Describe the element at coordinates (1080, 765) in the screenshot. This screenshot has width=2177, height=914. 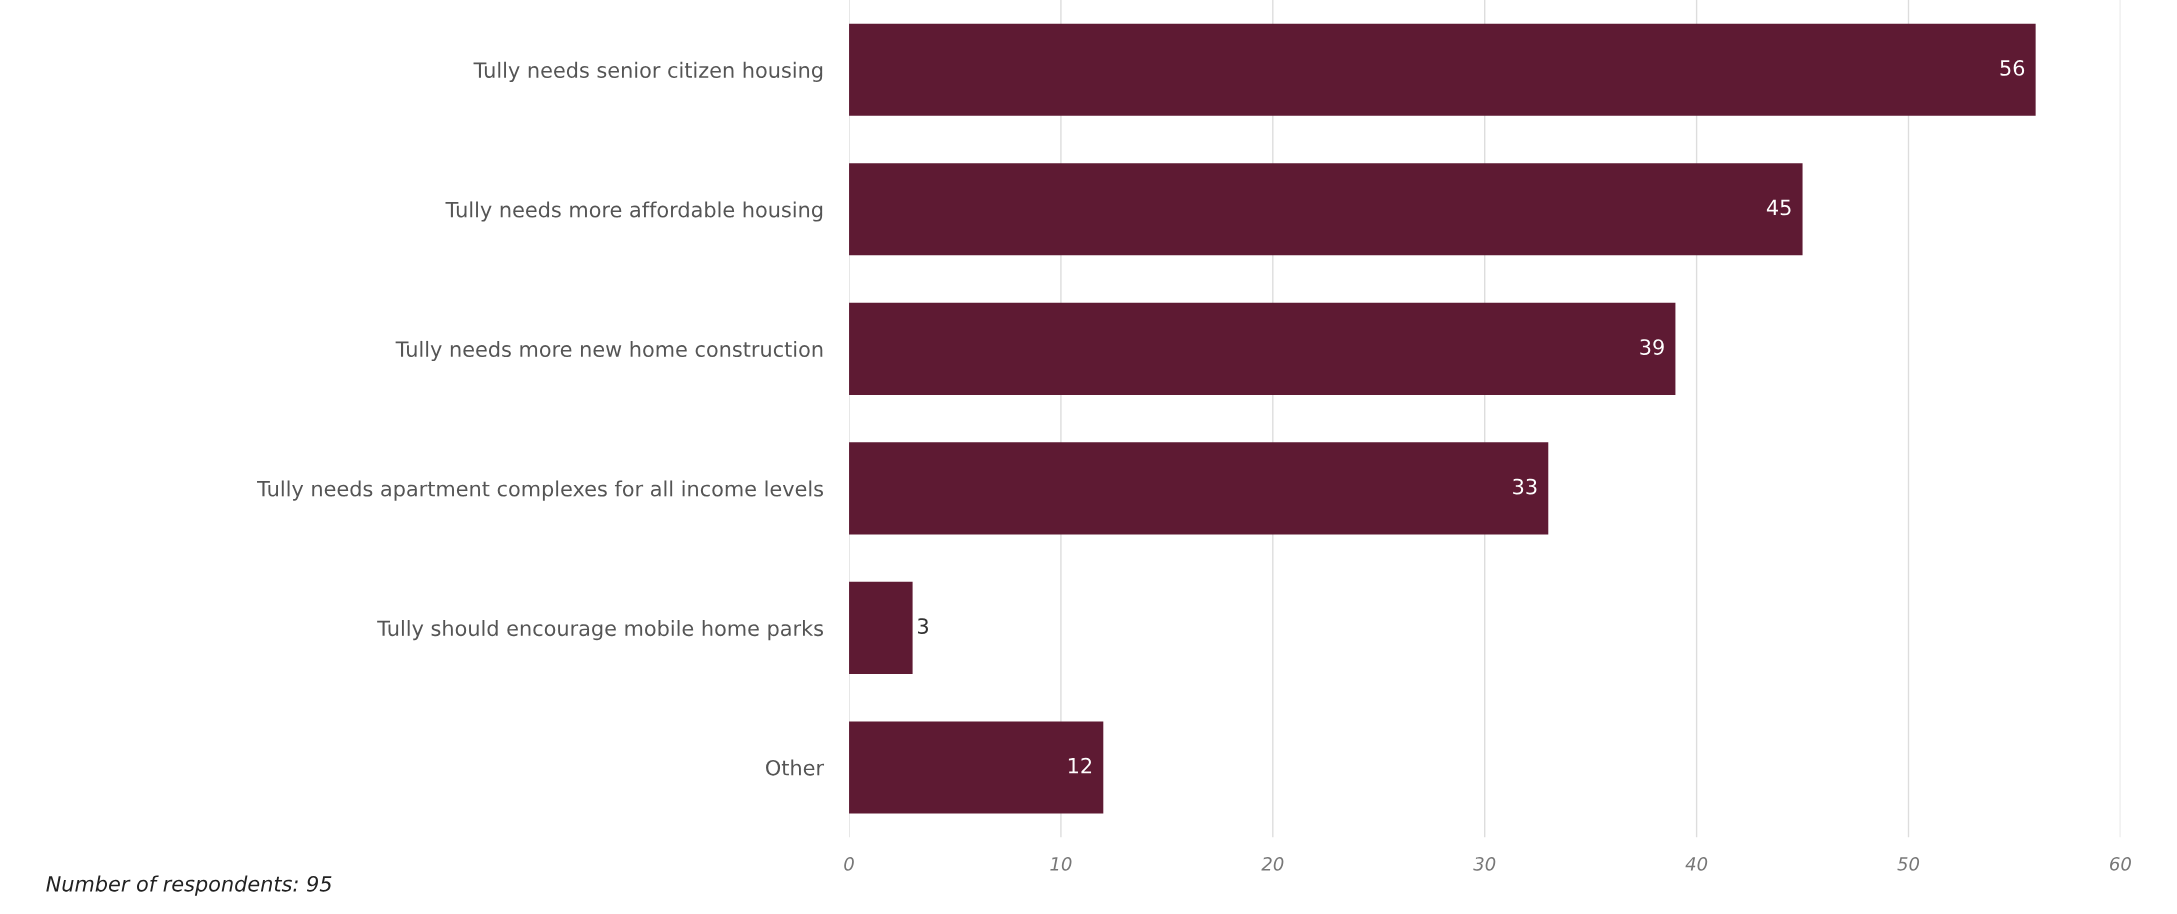
I see `data-label: 12` at that location.